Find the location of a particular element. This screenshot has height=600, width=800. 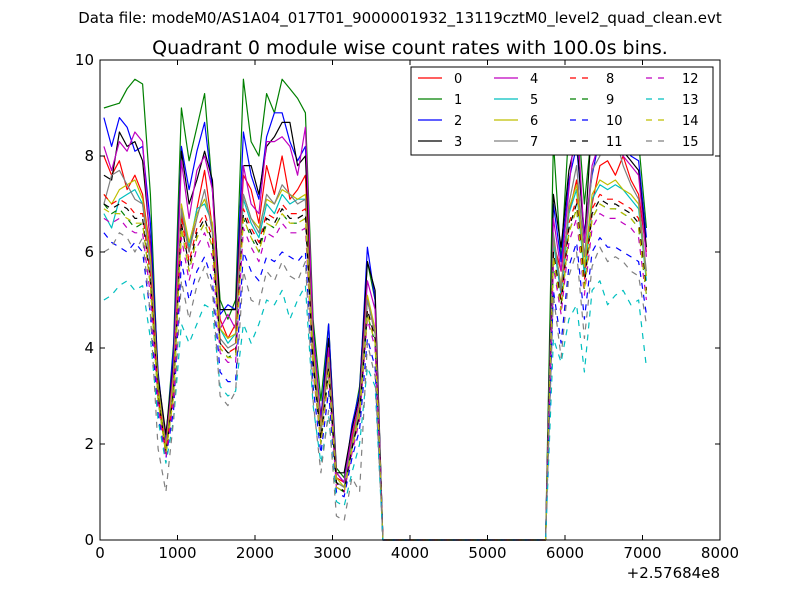

x-tick-label: 5000 is located at coordinates (487, 553).